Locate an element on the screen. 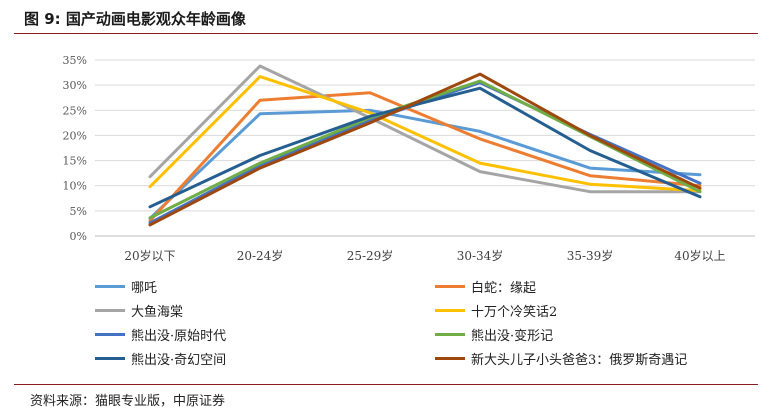 This screenshot has height=411, width=772. x-tick-label: 35-39岁 is located at coordinates (590, 255).